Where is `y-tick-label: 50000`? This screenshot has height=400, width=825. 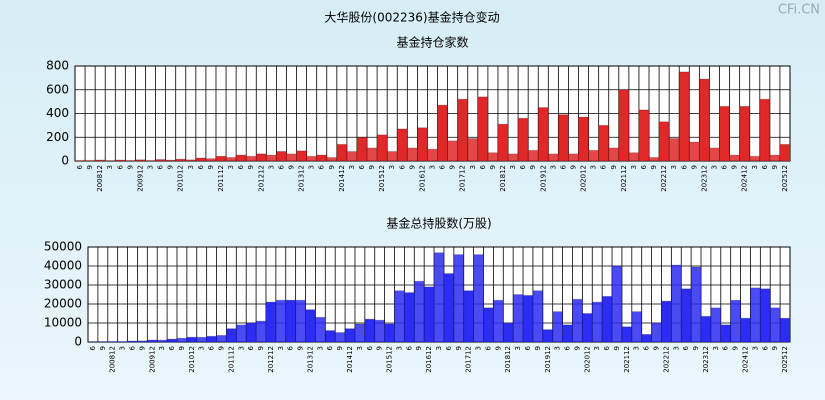
y-tick-label: 50000 is located at coordinates (63, 247).